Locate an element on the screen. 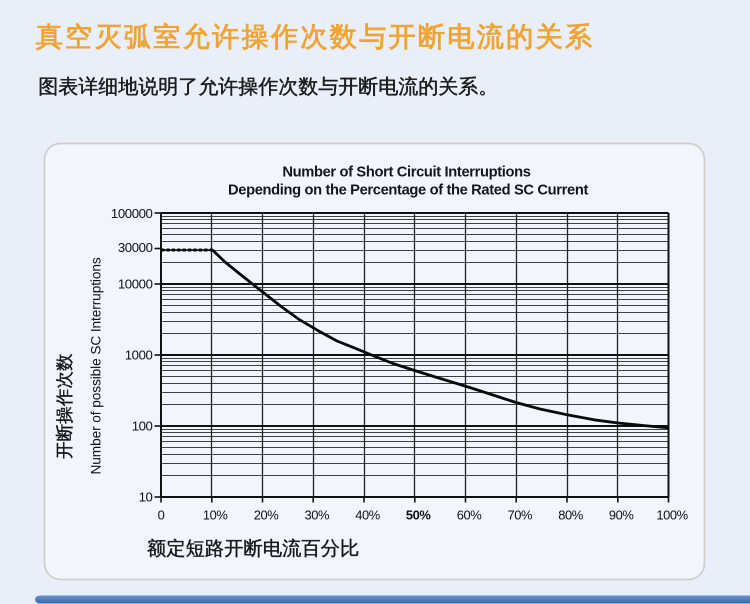 The height and width of the screenshot is (604, 750). svg-text: 100% is located at coordinates (671, 515).